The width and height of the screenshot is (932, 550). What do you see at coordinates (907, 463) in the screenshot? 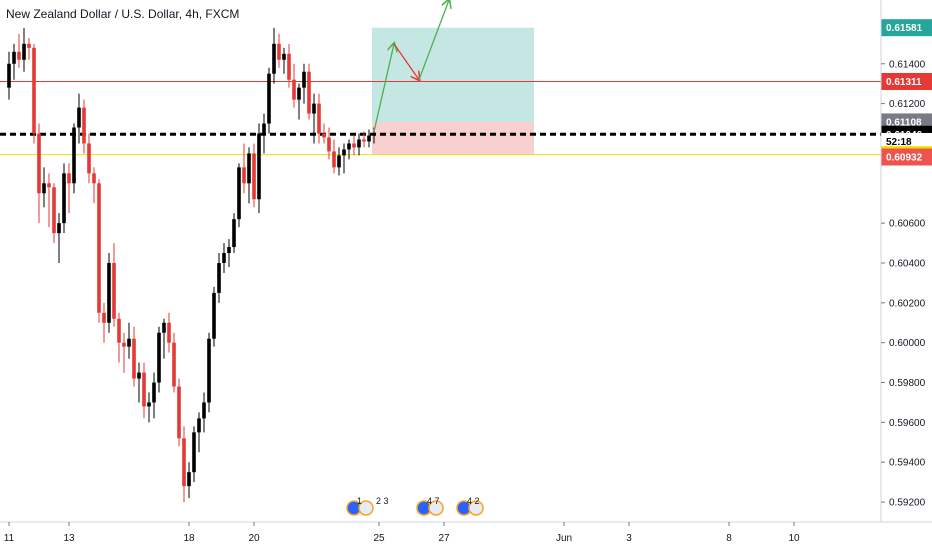
I see `price-tick-label: 0.59400` at bounding box center [907, 463].